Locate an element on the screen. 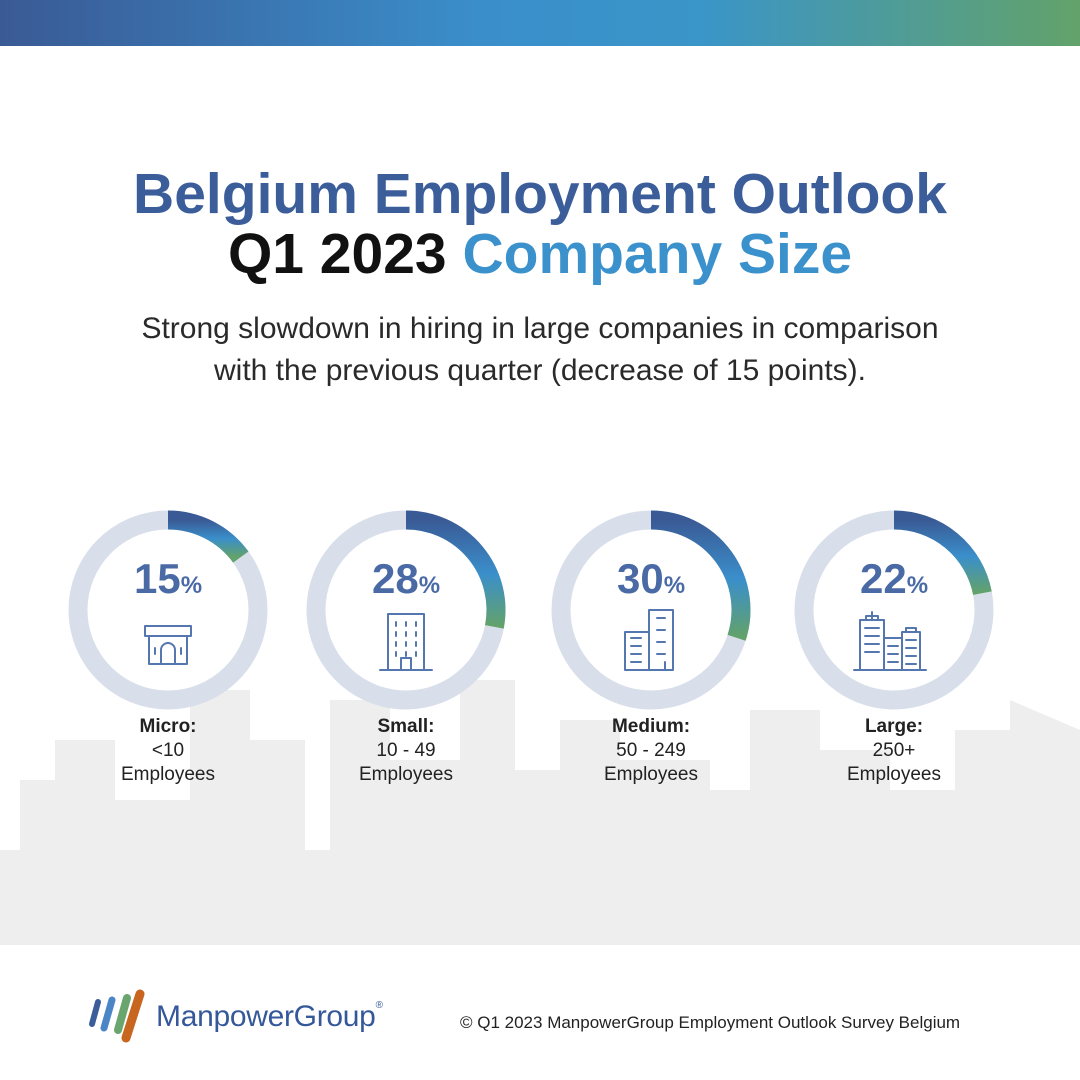 This screenshot has height=1080, width=1080. small-value-label: 28% is located at coordinates (406, 578).